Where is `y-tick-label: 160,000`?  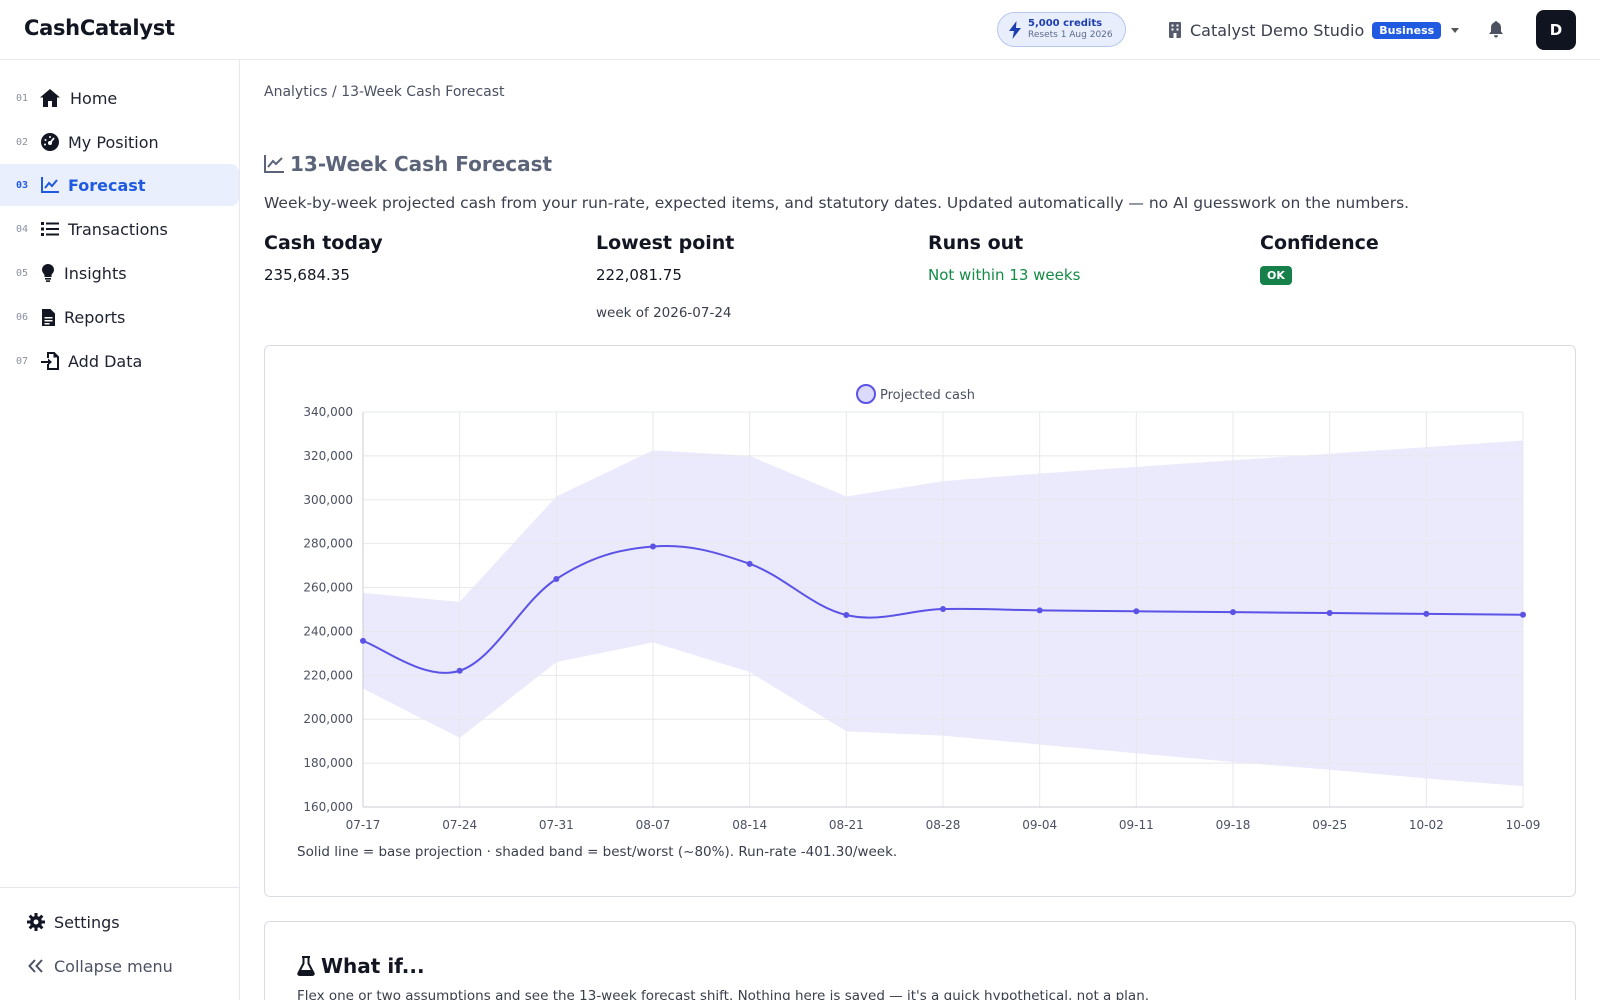 y-tick-label: 160,000 is located at coordinates (328, 807).